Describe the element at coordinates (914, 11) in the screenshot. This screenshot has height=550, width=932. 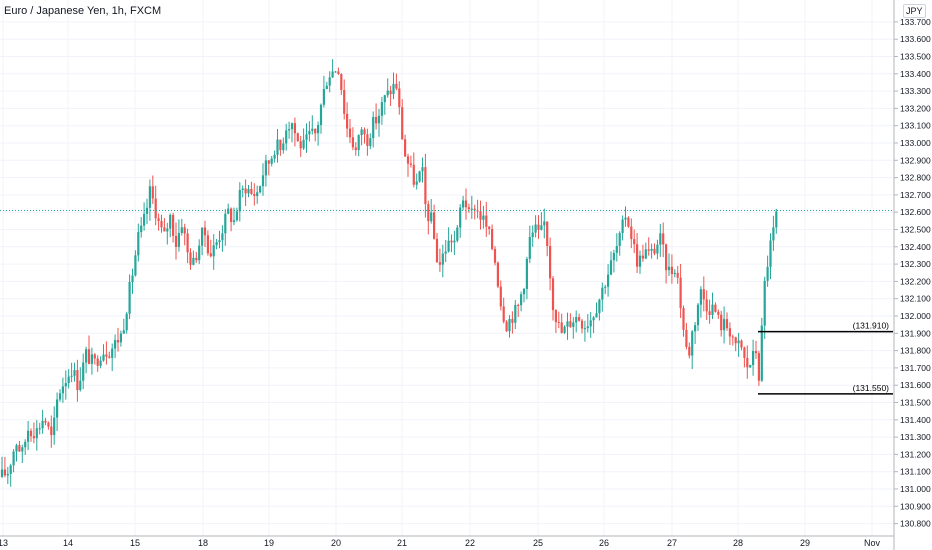
I see `currency-badge: JPY` at that location.